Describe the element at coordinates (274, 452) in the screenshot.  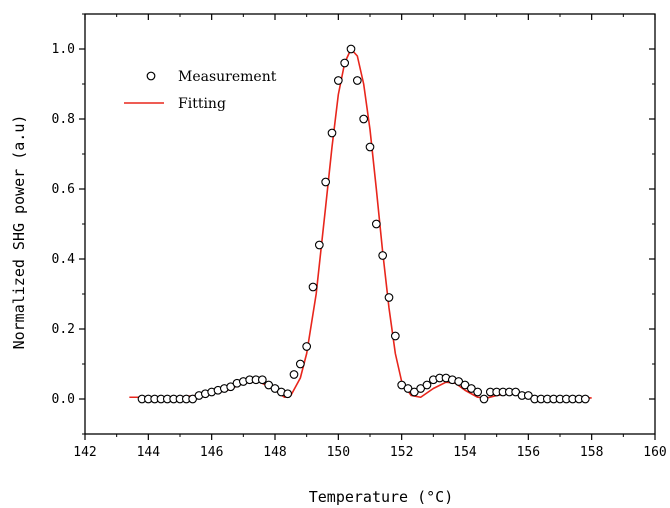
I see `x-tick-label: 148` at that location.